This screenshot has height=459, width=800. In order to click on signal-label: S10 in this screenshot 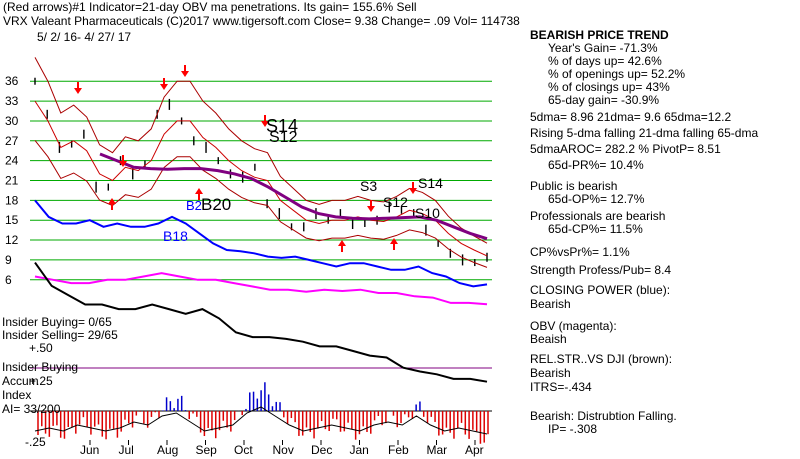, I will do `click(427, 213)`.